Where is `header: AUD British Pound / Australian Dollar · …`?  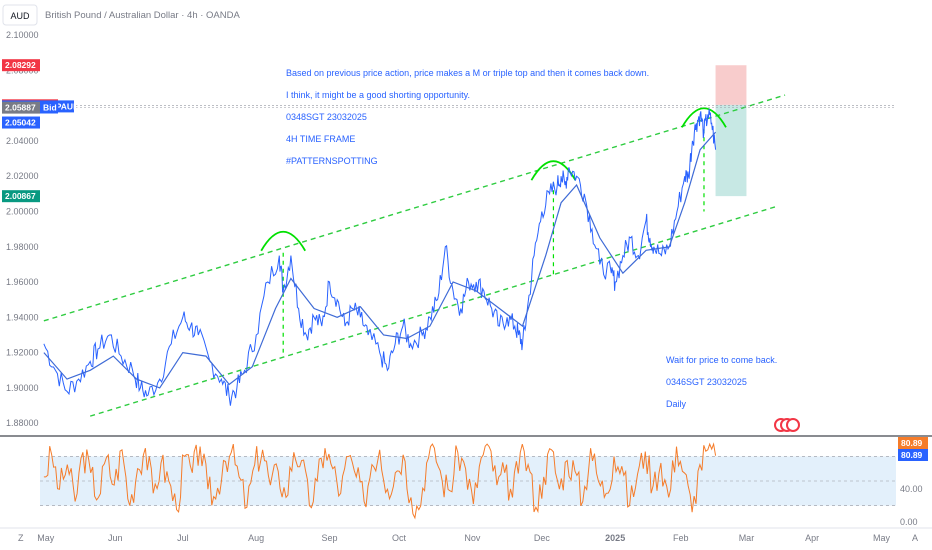
header: AUD British Pound / Australian Dollar · … is located at coordinates (121, 15).